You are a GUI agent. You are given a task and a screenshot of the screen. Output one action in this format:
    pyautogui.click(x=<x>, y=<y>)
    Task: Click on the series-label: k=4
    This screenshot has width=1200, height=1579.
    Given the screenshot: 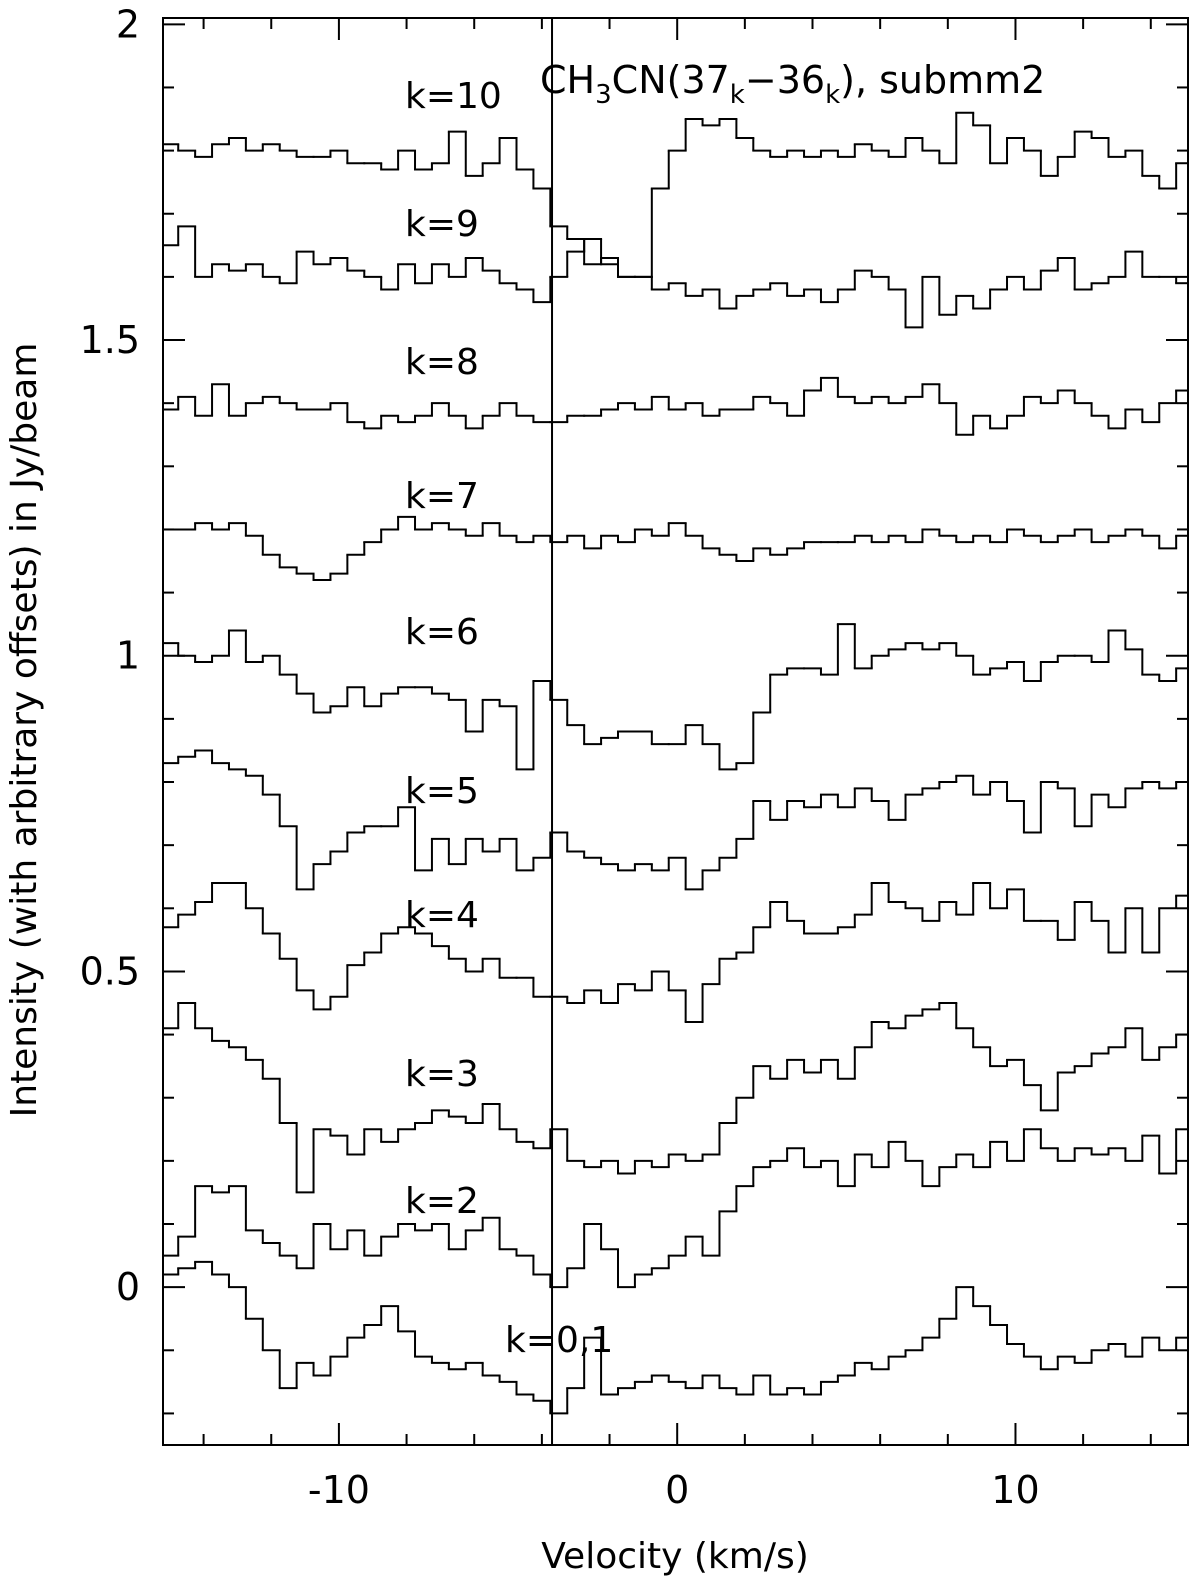 What is the action you would take?
    pyautogui.click(x=442, y=915)
    